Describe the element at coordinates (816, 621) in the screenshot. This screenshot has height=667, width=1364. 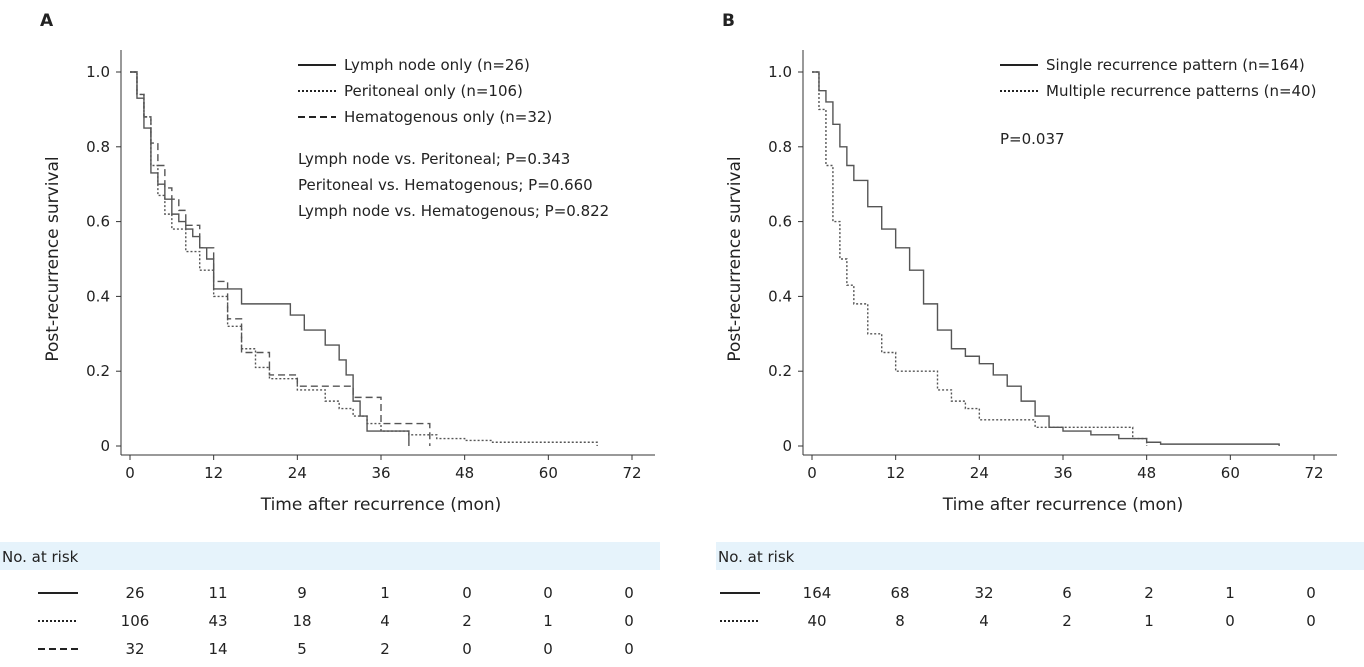
I see `risk-count: 40` at that location.